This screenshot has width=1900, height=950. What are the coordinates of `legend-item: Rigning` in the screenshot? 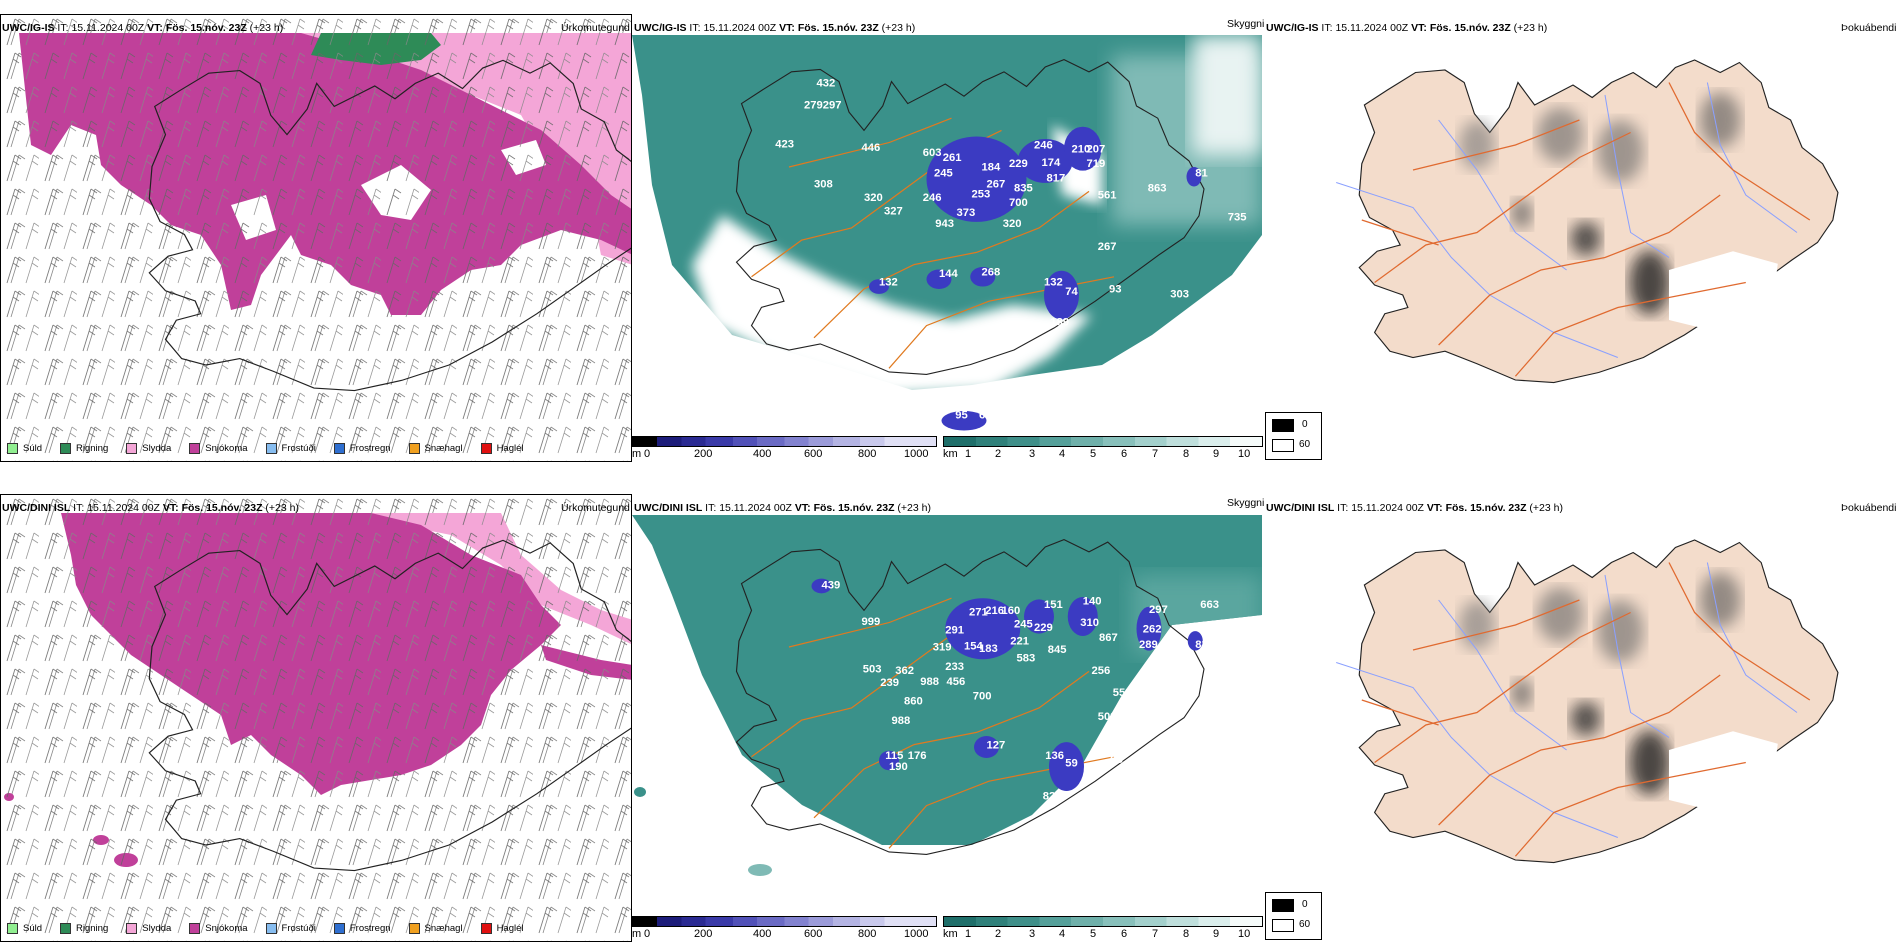 It's located at (84, 928).